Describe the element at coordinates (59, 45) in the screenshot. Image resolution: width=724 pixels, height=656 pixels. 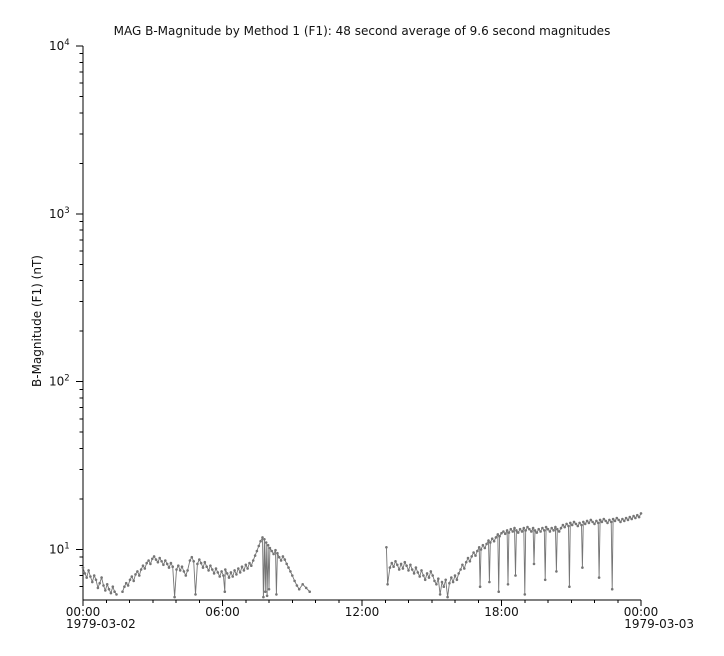
I see `y-tick-label: 104` at that location.